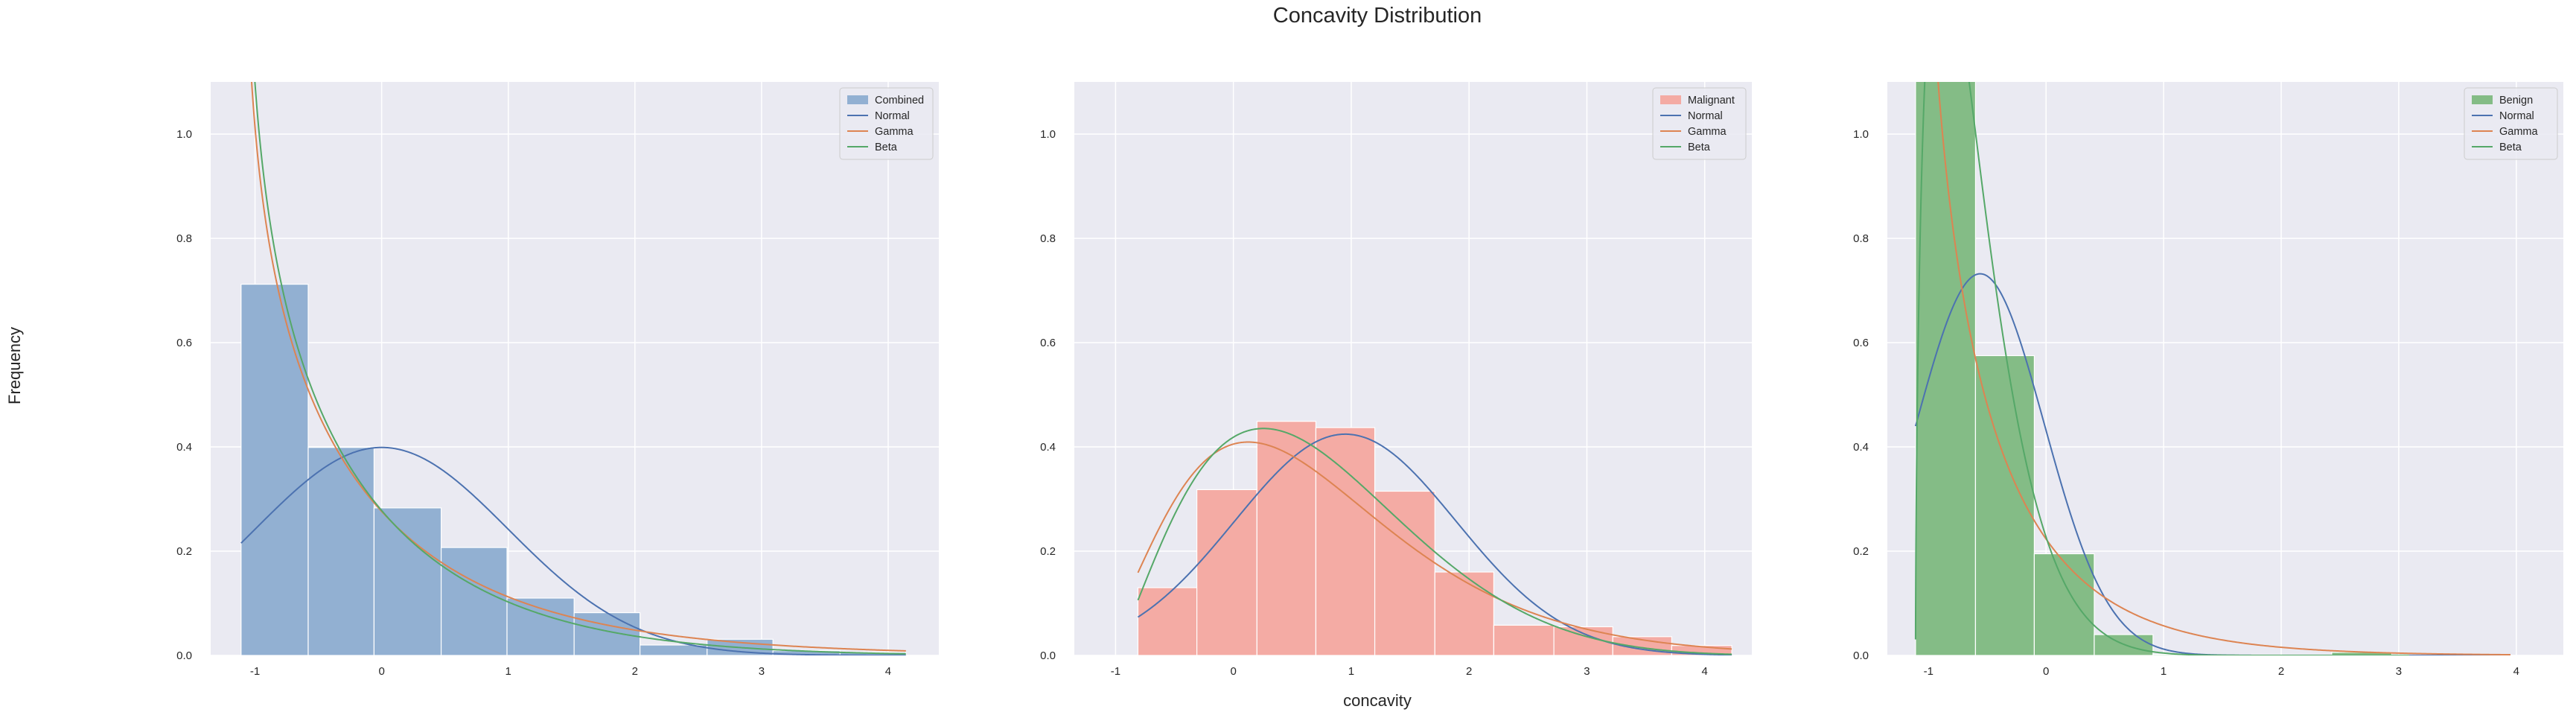  I want to click on curve-gamma, so click(1434, 545).